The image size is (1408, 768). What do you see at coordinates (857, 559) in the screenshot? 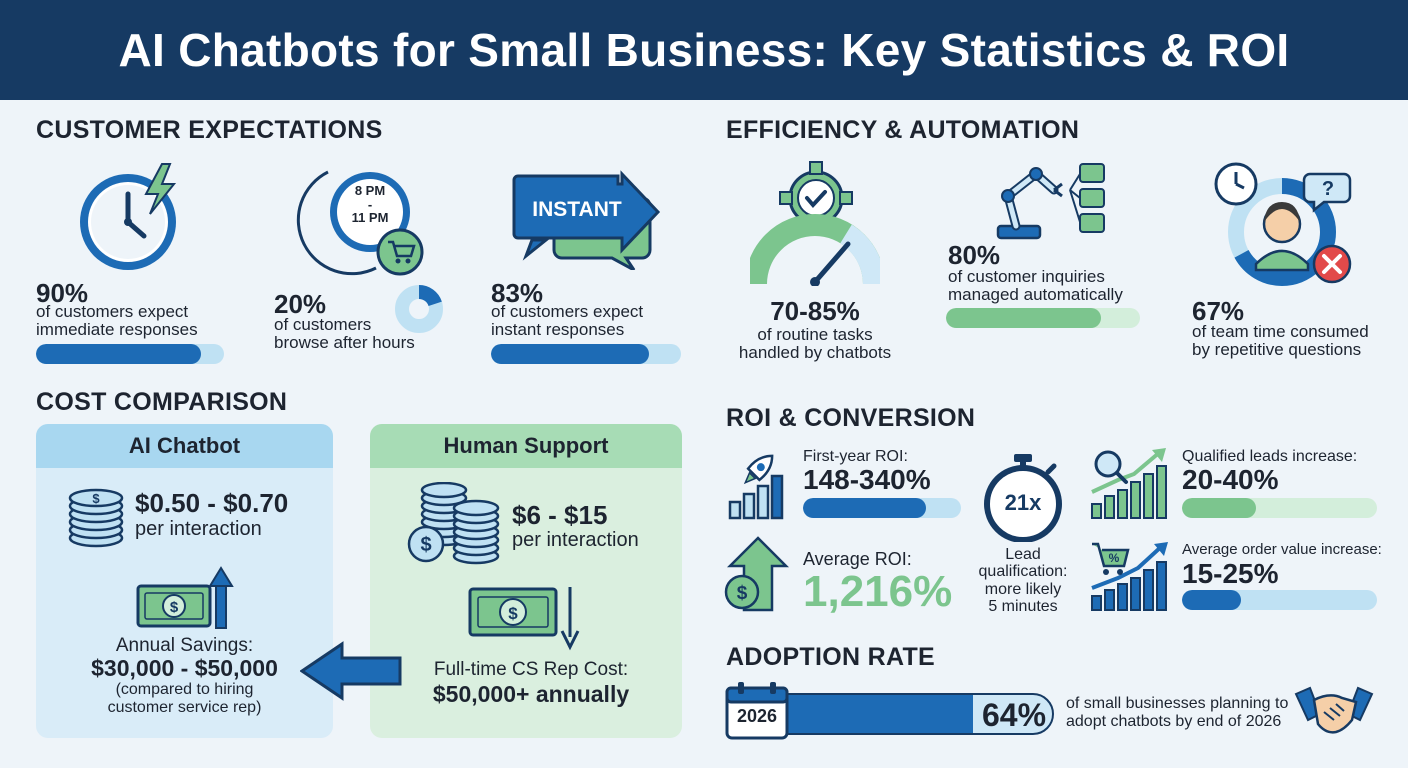
I see `average-roi-label: Average ROI:` at bounding box center [857, 559].